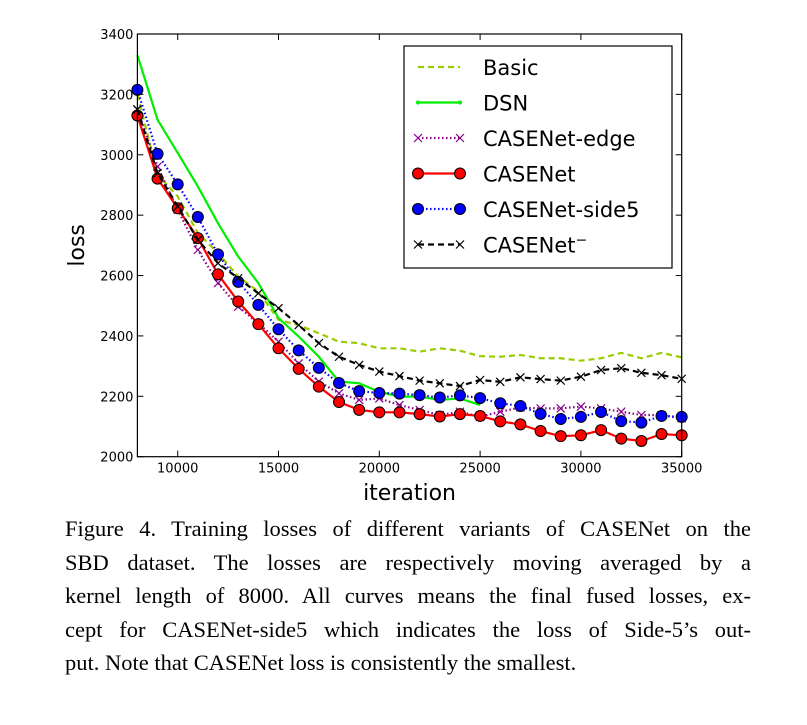  What do you see at coordinates (559, 139) in the screenshot?
I see `legend-label: CASENet-edge` at bounding box center [559, 139].